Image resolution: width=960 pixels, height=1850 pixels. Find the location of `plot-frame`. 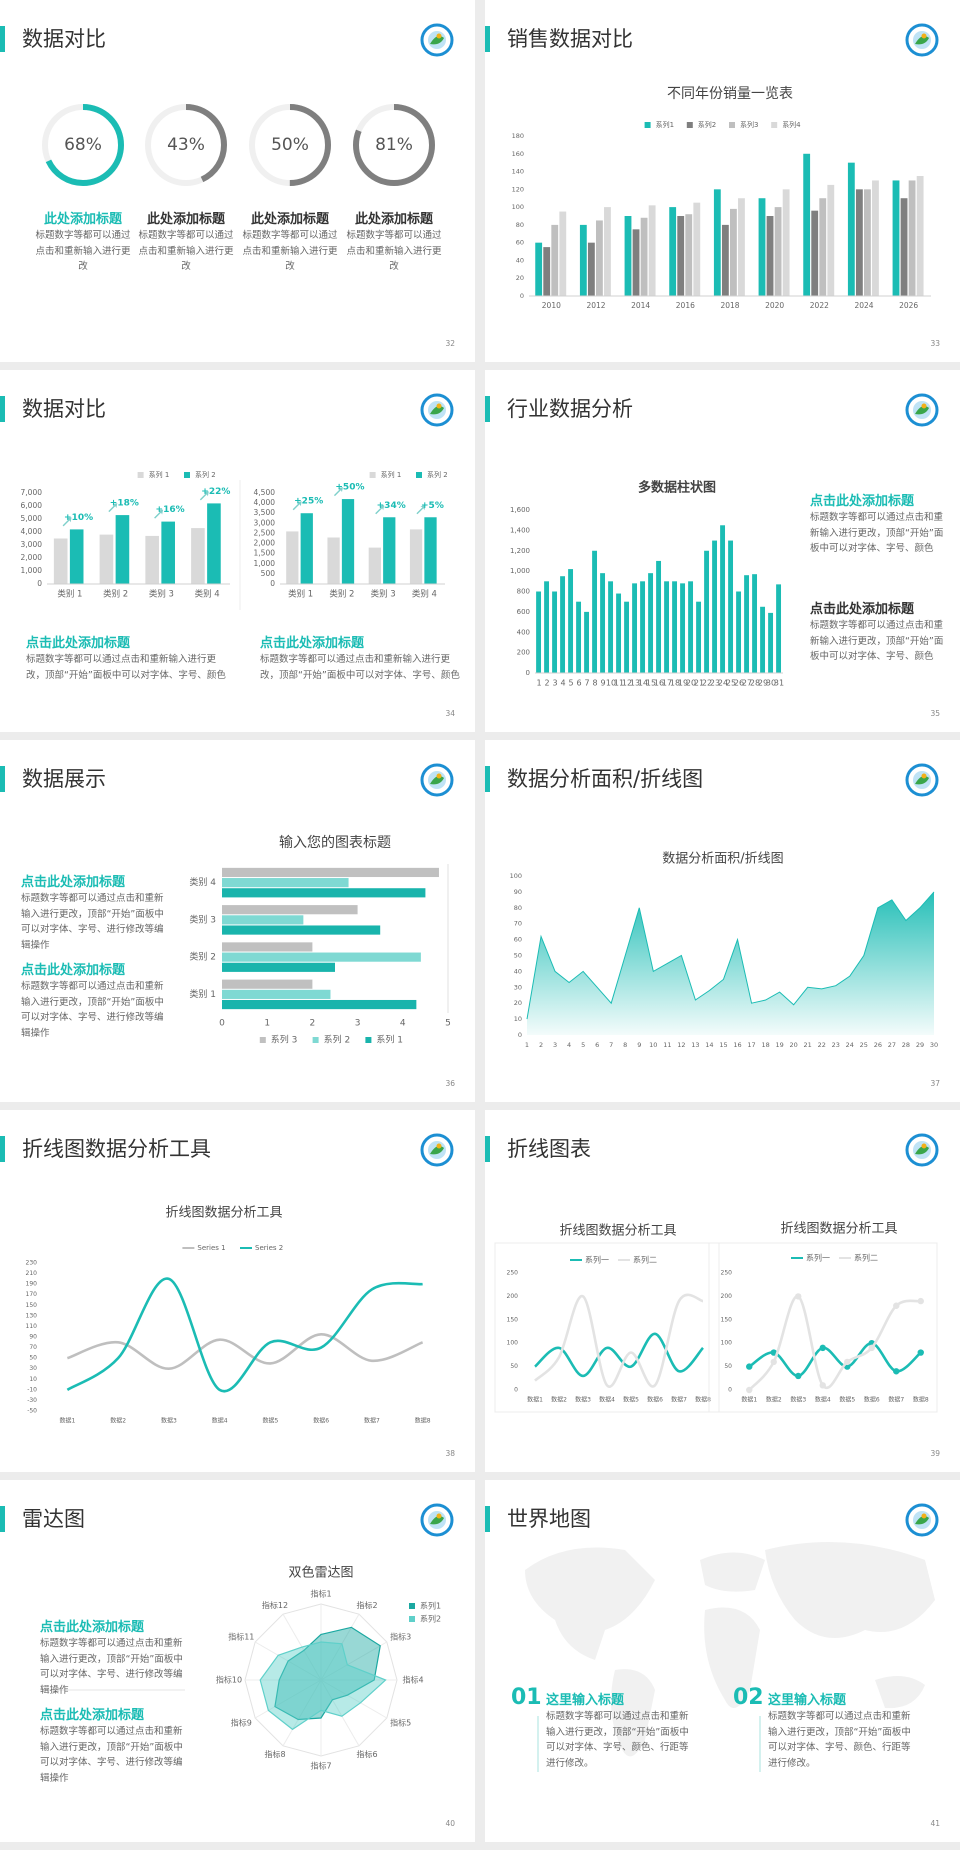

plot-frame is located at coordinates (823, 1327).